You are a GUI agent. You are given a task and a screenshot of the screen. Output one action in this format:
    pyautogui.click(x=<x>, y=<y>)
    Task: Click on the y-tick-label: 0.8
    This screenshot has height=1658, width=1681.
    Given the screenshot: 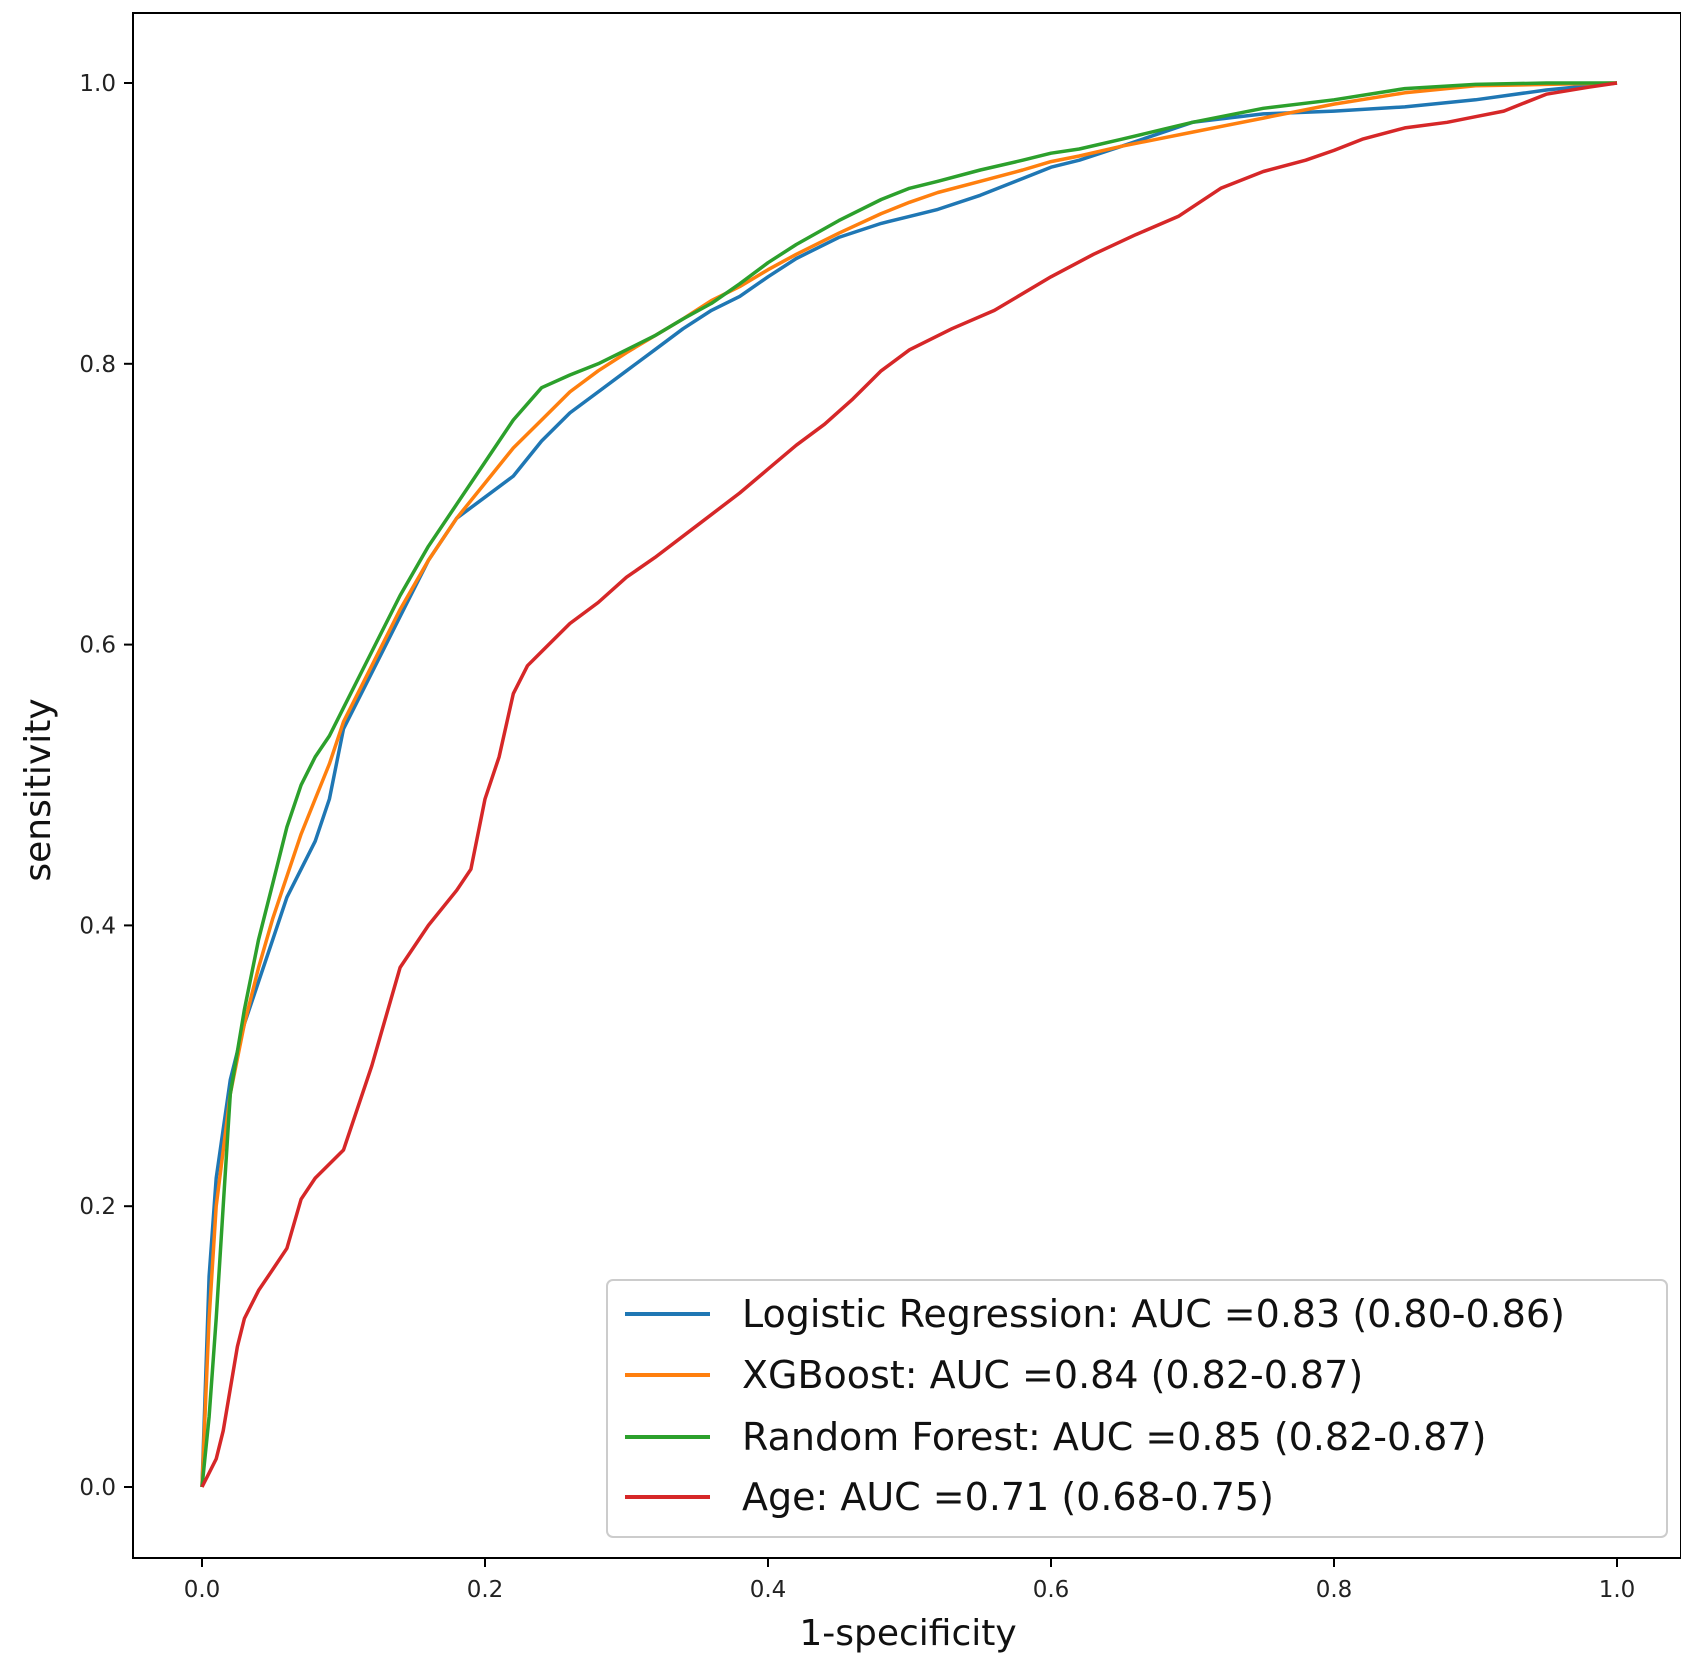 What is the action you would take?
    pyautogui.click(x=97, y=365)
    